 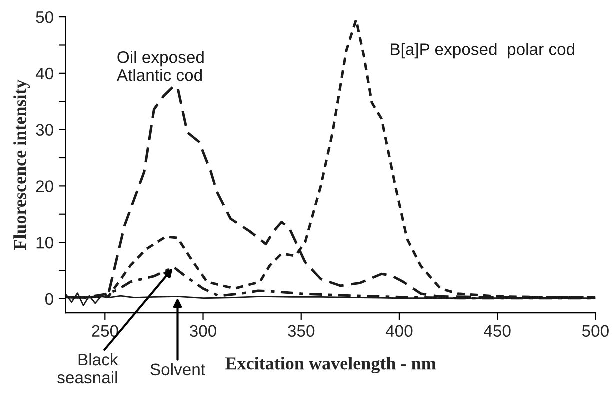 What do you see at coordinates (49, 299) in the screenshot?
I see `y-tick-label: 0` at bounding box center [49, 299].